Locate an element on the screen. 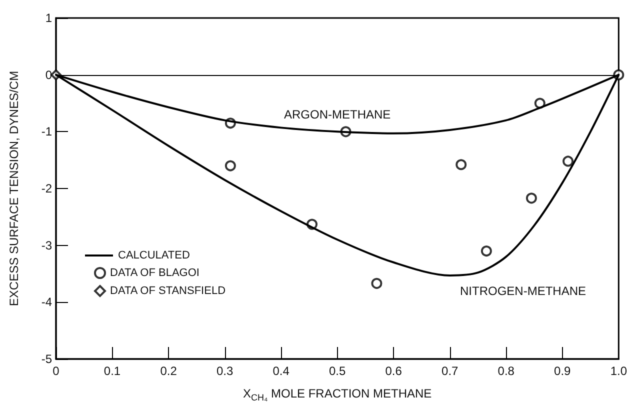 Image resolution: width=630 pixels, height=407 pixels. y-tick-label: -3 is located at coordinates (46, 245).